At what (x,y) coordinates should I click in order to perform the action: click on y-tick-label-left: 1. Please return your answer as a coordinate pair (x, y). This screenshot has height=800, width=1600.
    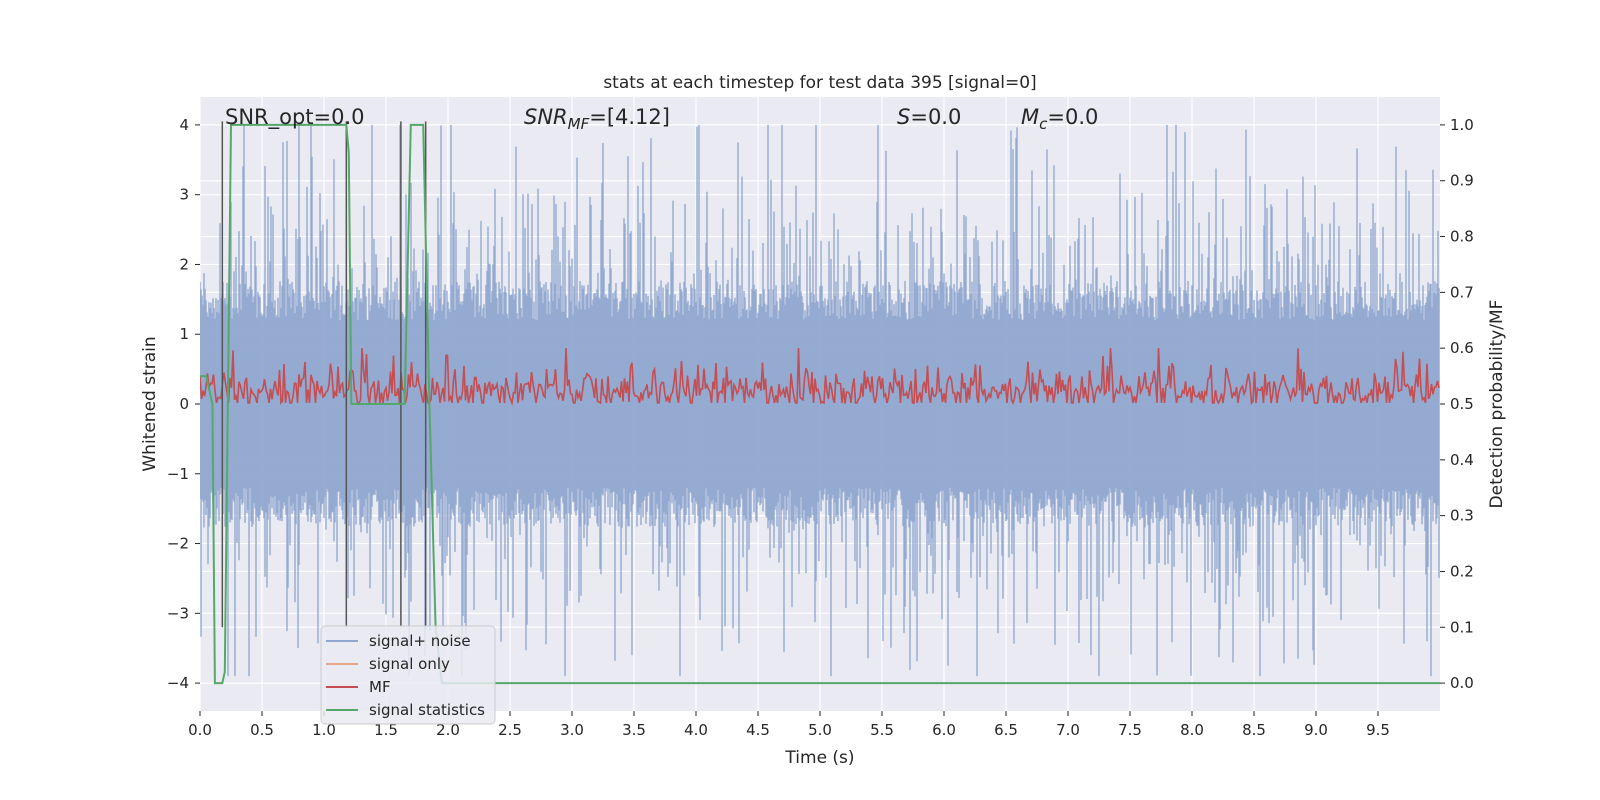
    Looking at the image, I should click on (184, 334).